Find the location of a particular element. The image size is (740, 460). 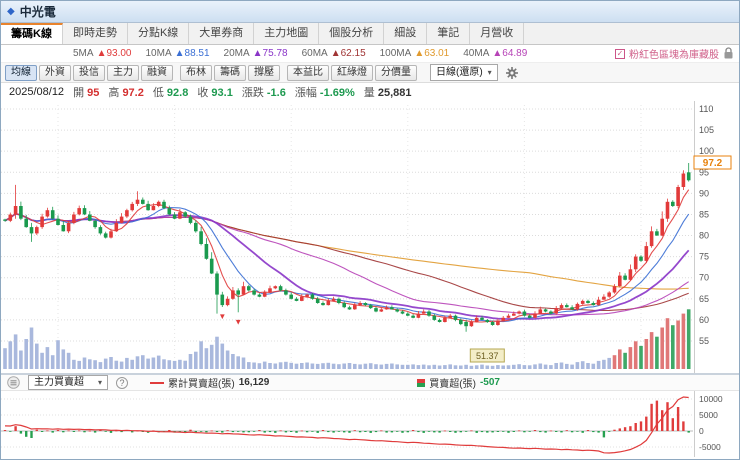

toolbar-button-主力: 主力 is located at coordinates (123, 72).